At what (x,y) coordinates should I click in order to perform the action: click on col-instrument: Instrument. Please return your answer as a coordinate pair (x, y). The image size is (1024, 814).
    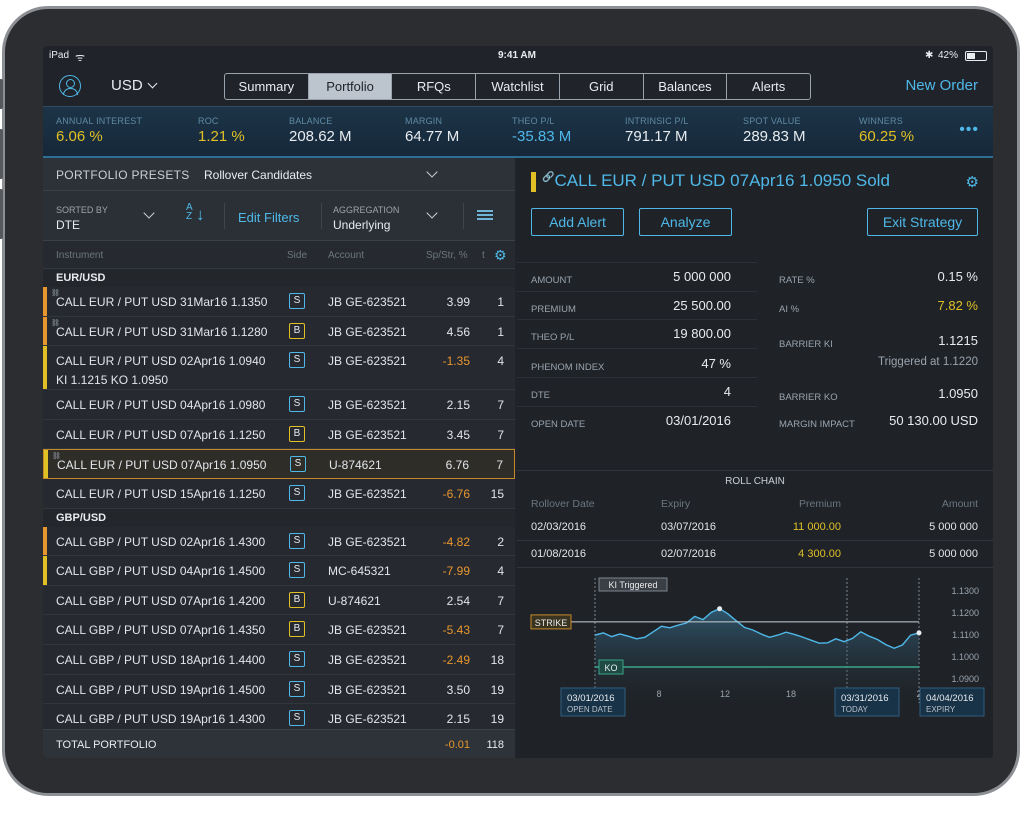
    Looking at the image, I should click on (80, 255).